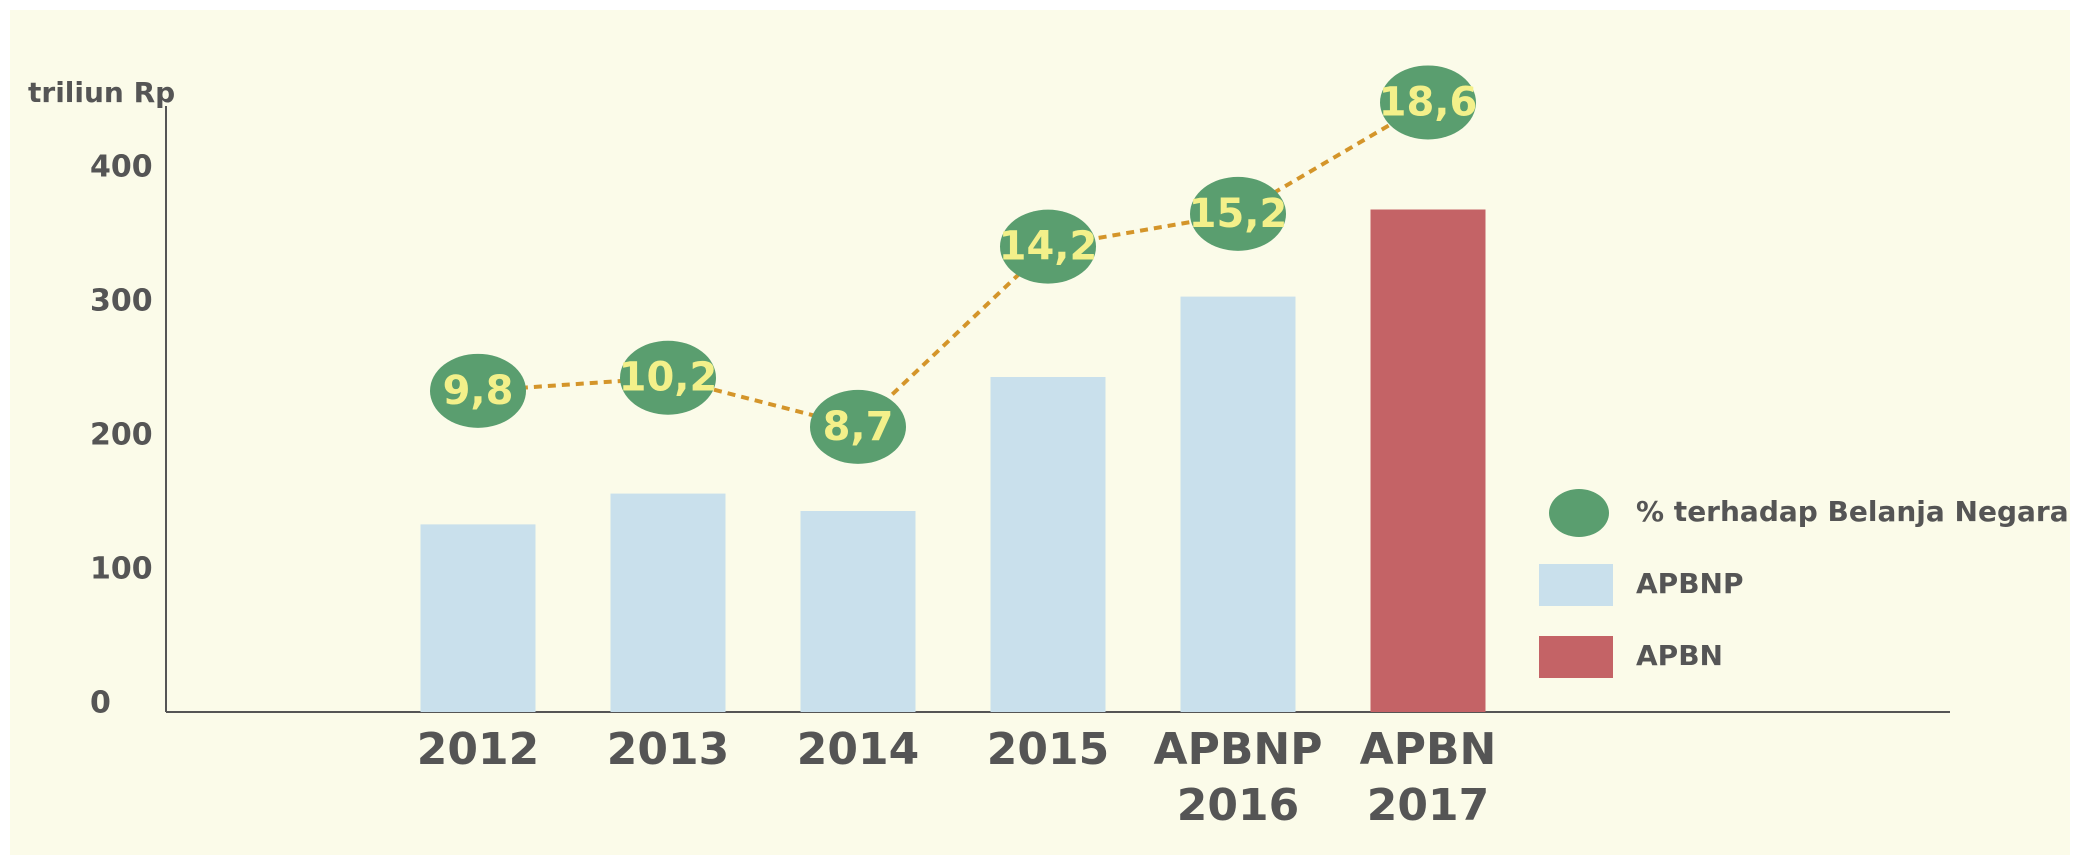 The height and width of the screenshot is (859, 2080). What do you see at coordinates (478, 749) in the screenshot?
I see `x-tick-label: 2012` at bounding box center [478, 749].